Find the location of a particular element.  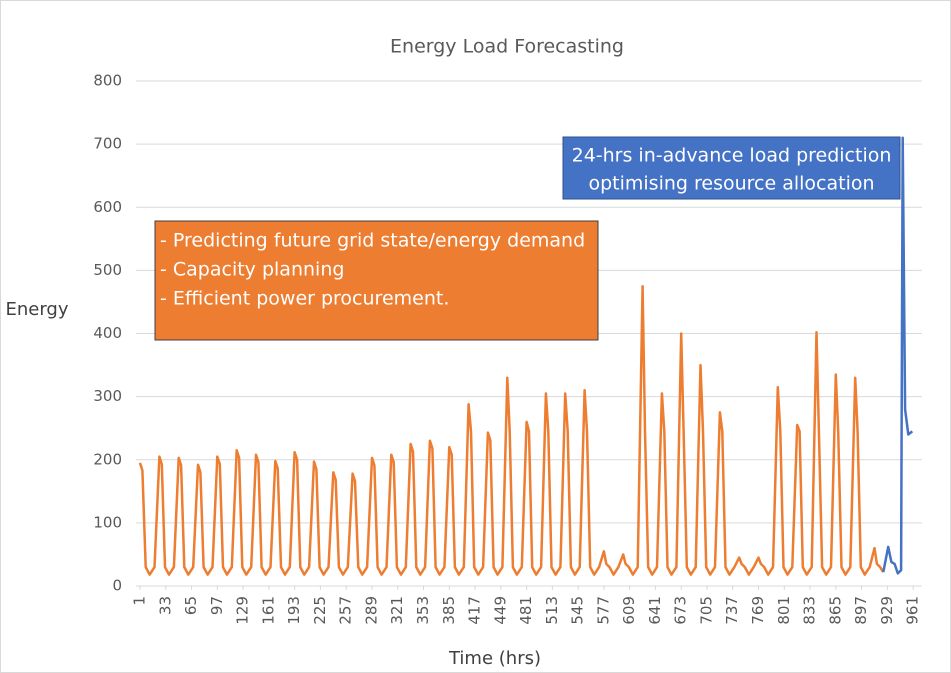

x-tick-label: 737 is located at coordinates (732, 610).